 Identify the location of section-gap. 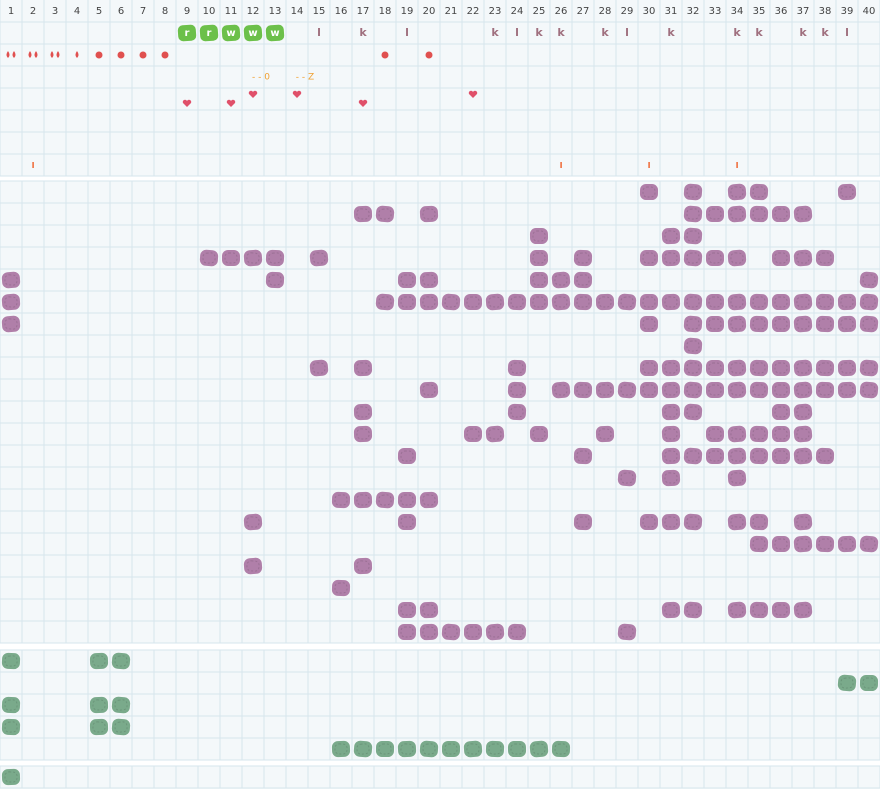
(440, 763).